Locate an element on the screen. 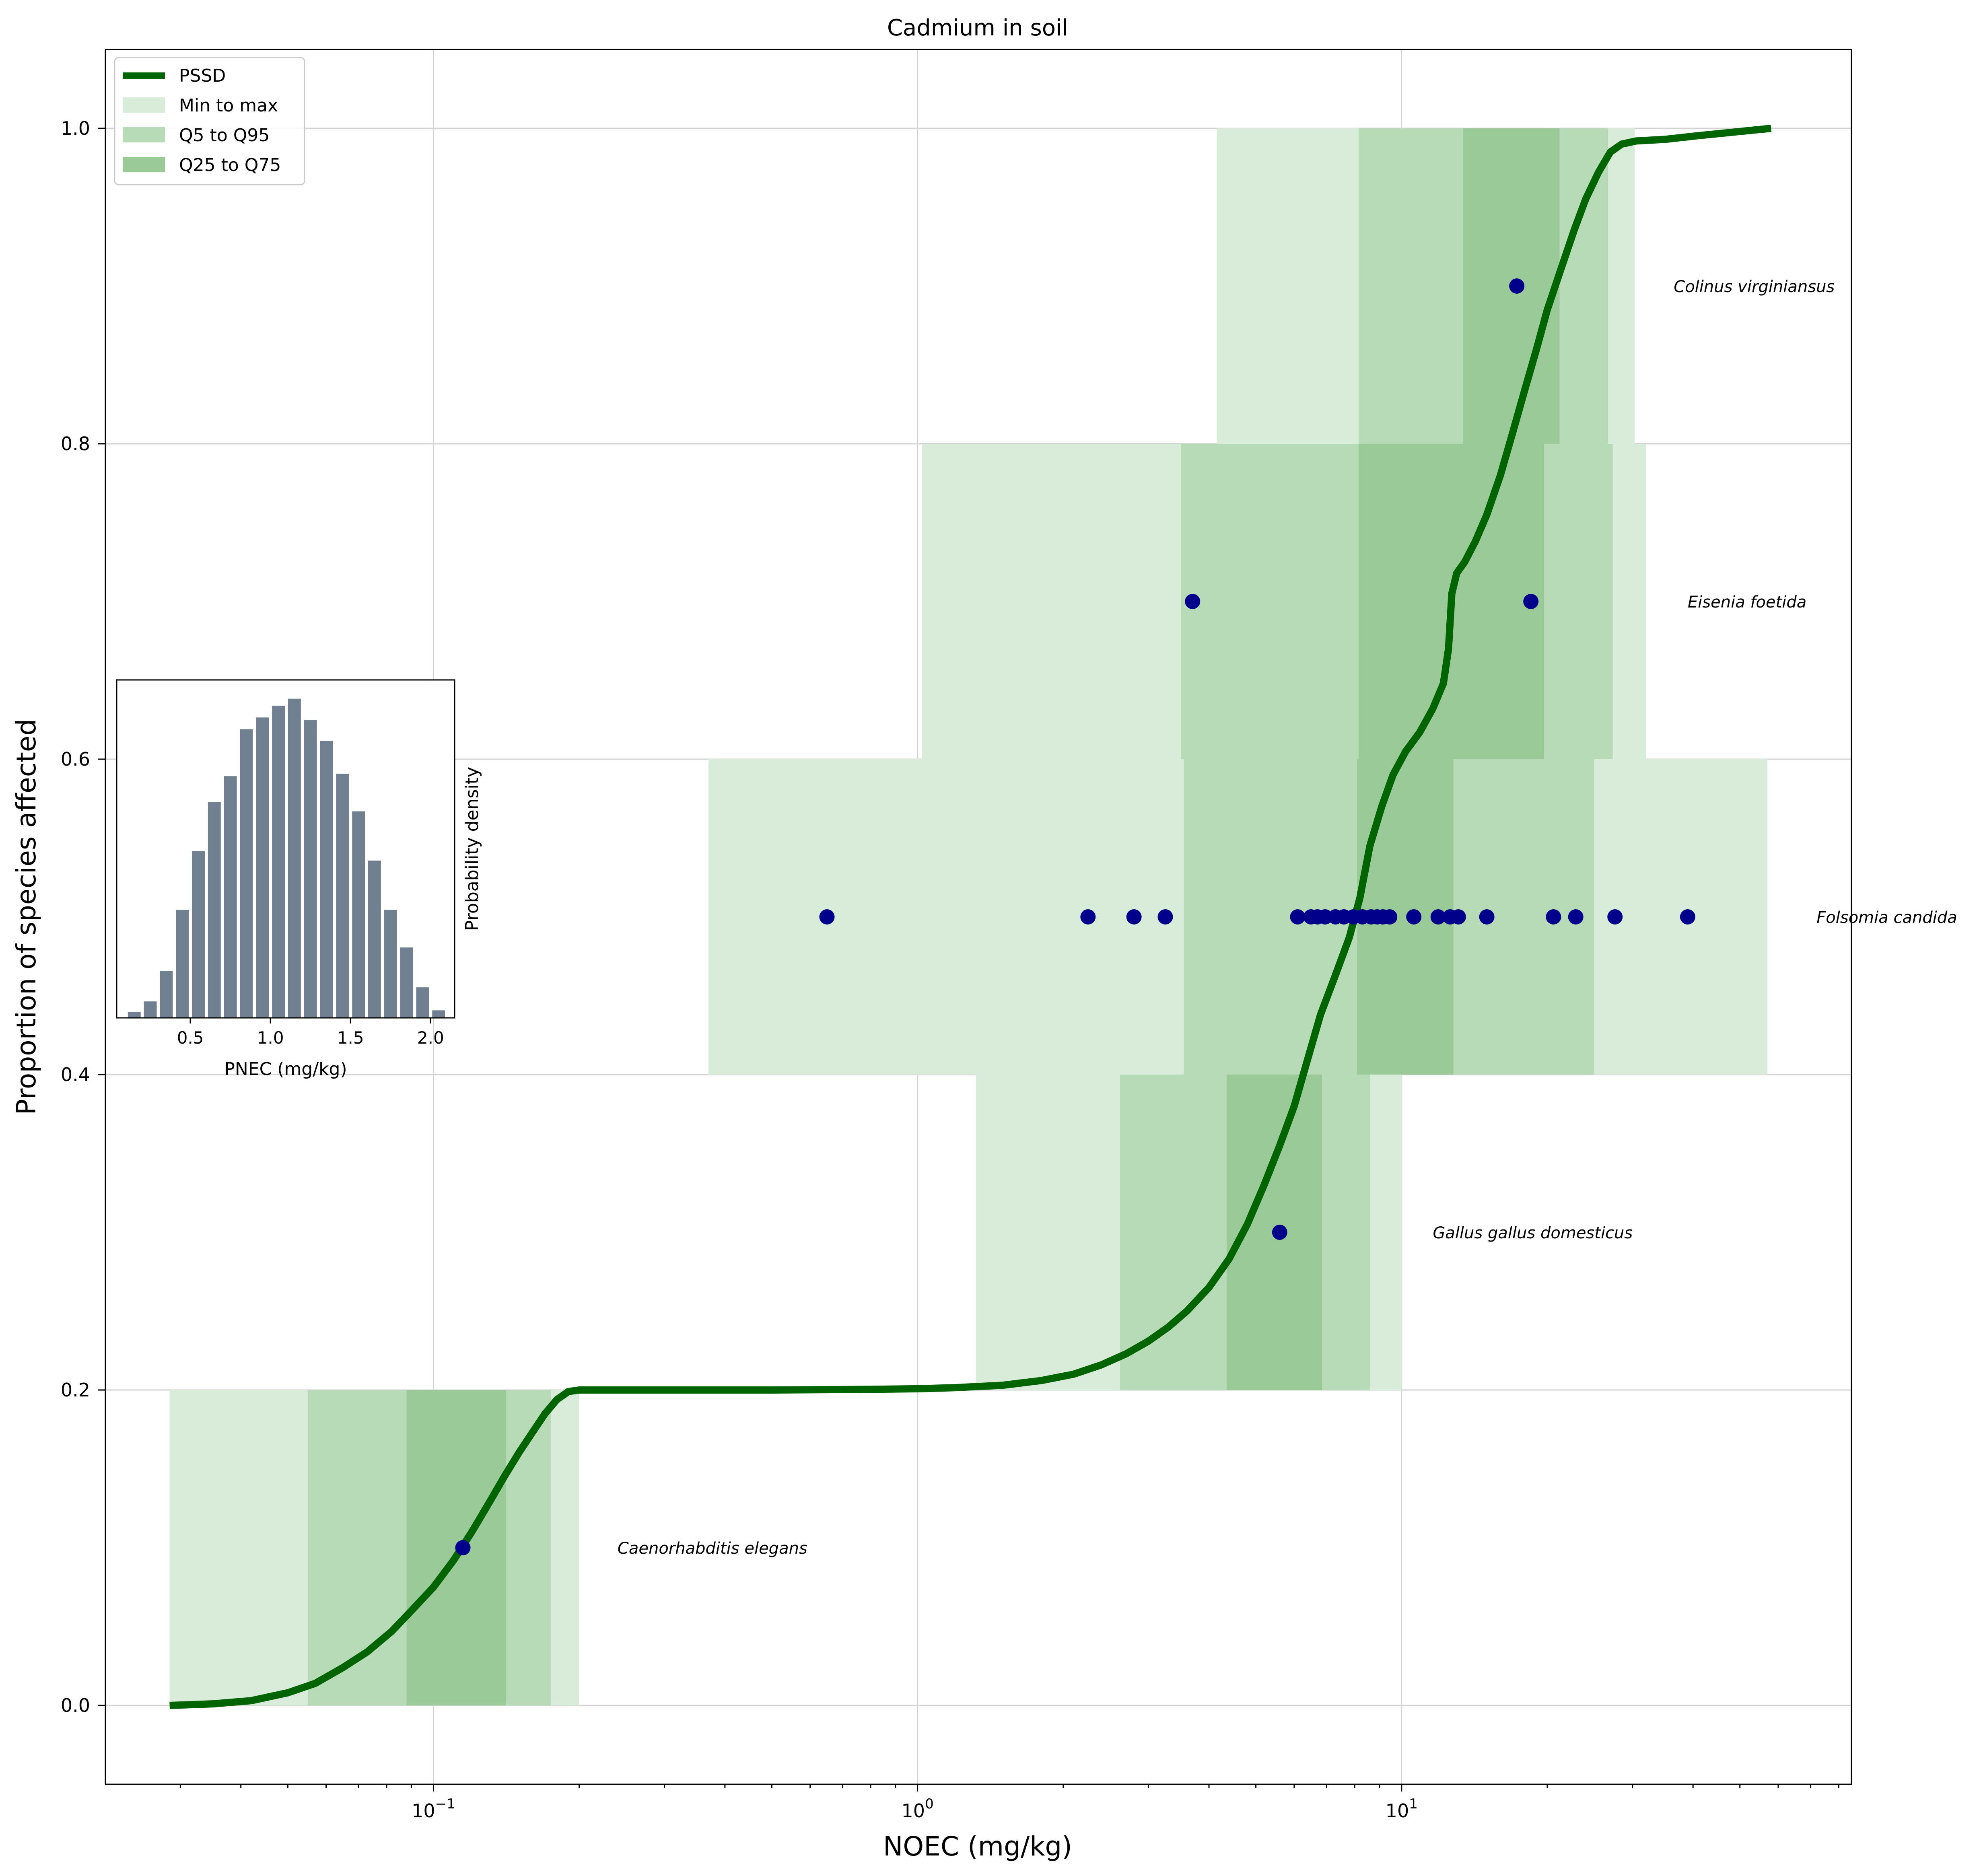 The height and width of the screenshot is (1876, 1981). inset-background is located at coordinates (286, 849).